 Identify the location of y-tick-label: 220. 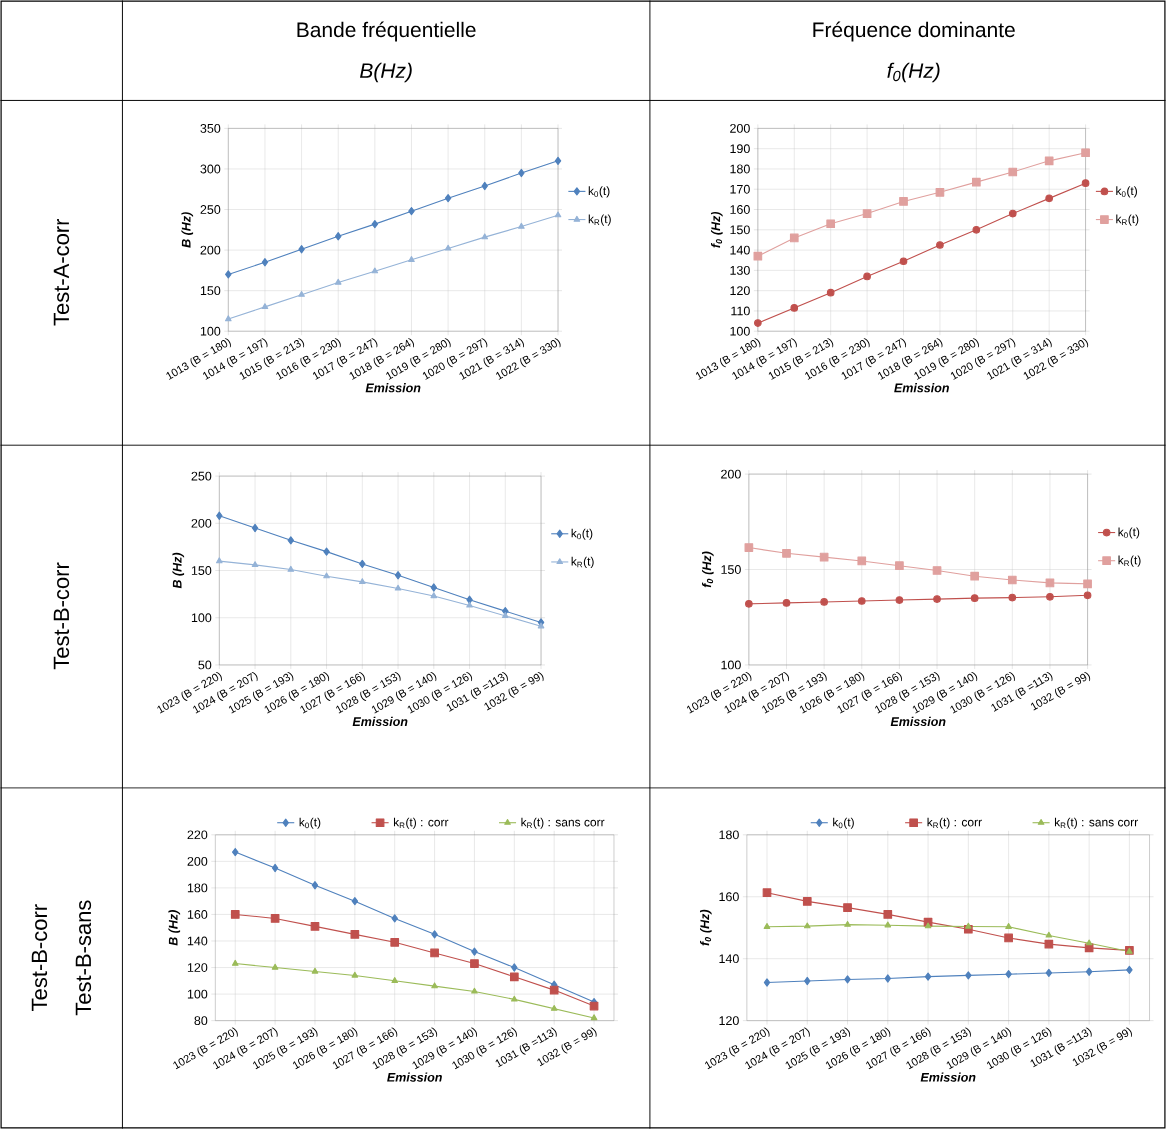
(197, 835).